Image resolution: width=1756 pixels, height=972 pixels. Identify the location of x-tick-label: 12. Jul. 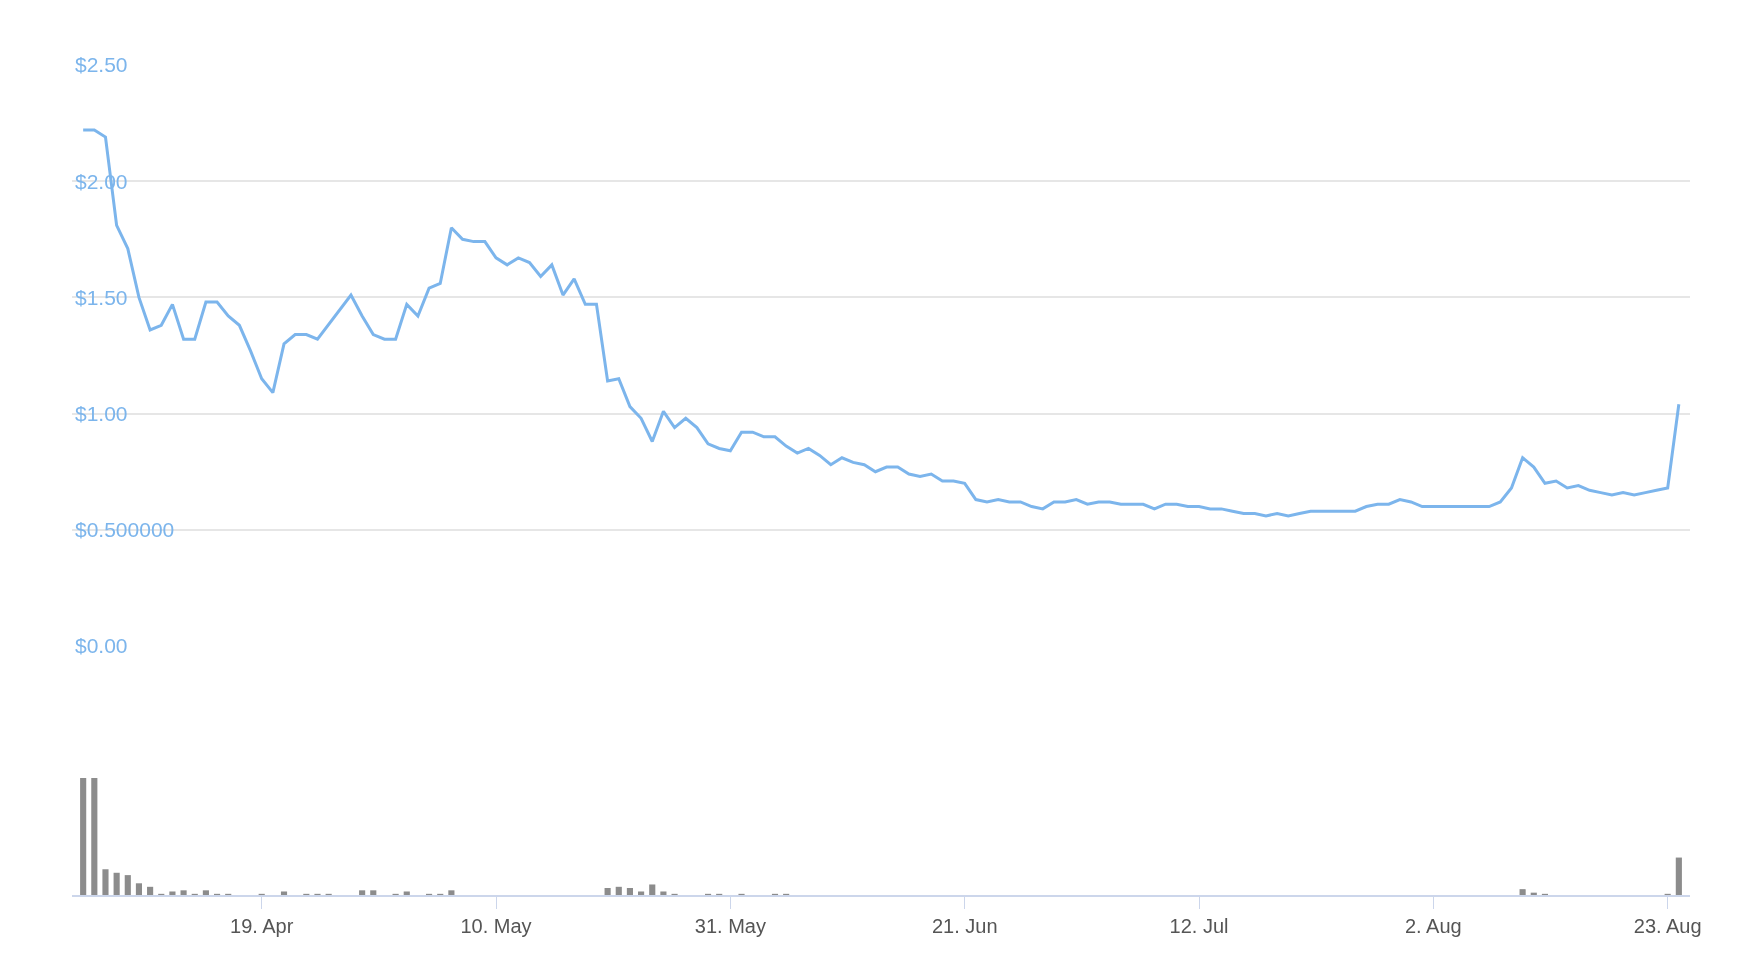
(1199, 926).